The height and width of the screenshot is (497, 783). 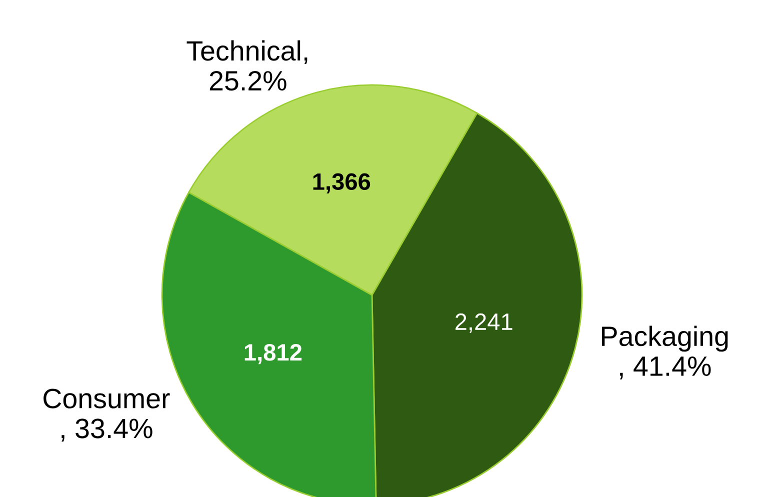 What do you see at coordinates (107, 398) in the screenshot?
I see `slice-label: Consumer` at bounding box center [107, 398].